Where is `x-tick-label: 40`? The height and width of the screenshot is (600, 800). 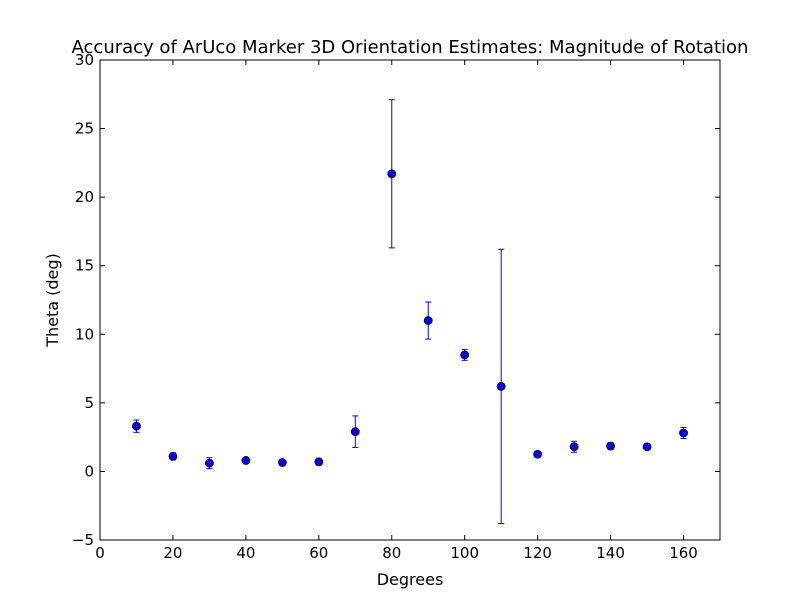
x-tick-label: 40 is located at coordinates (245, 553).